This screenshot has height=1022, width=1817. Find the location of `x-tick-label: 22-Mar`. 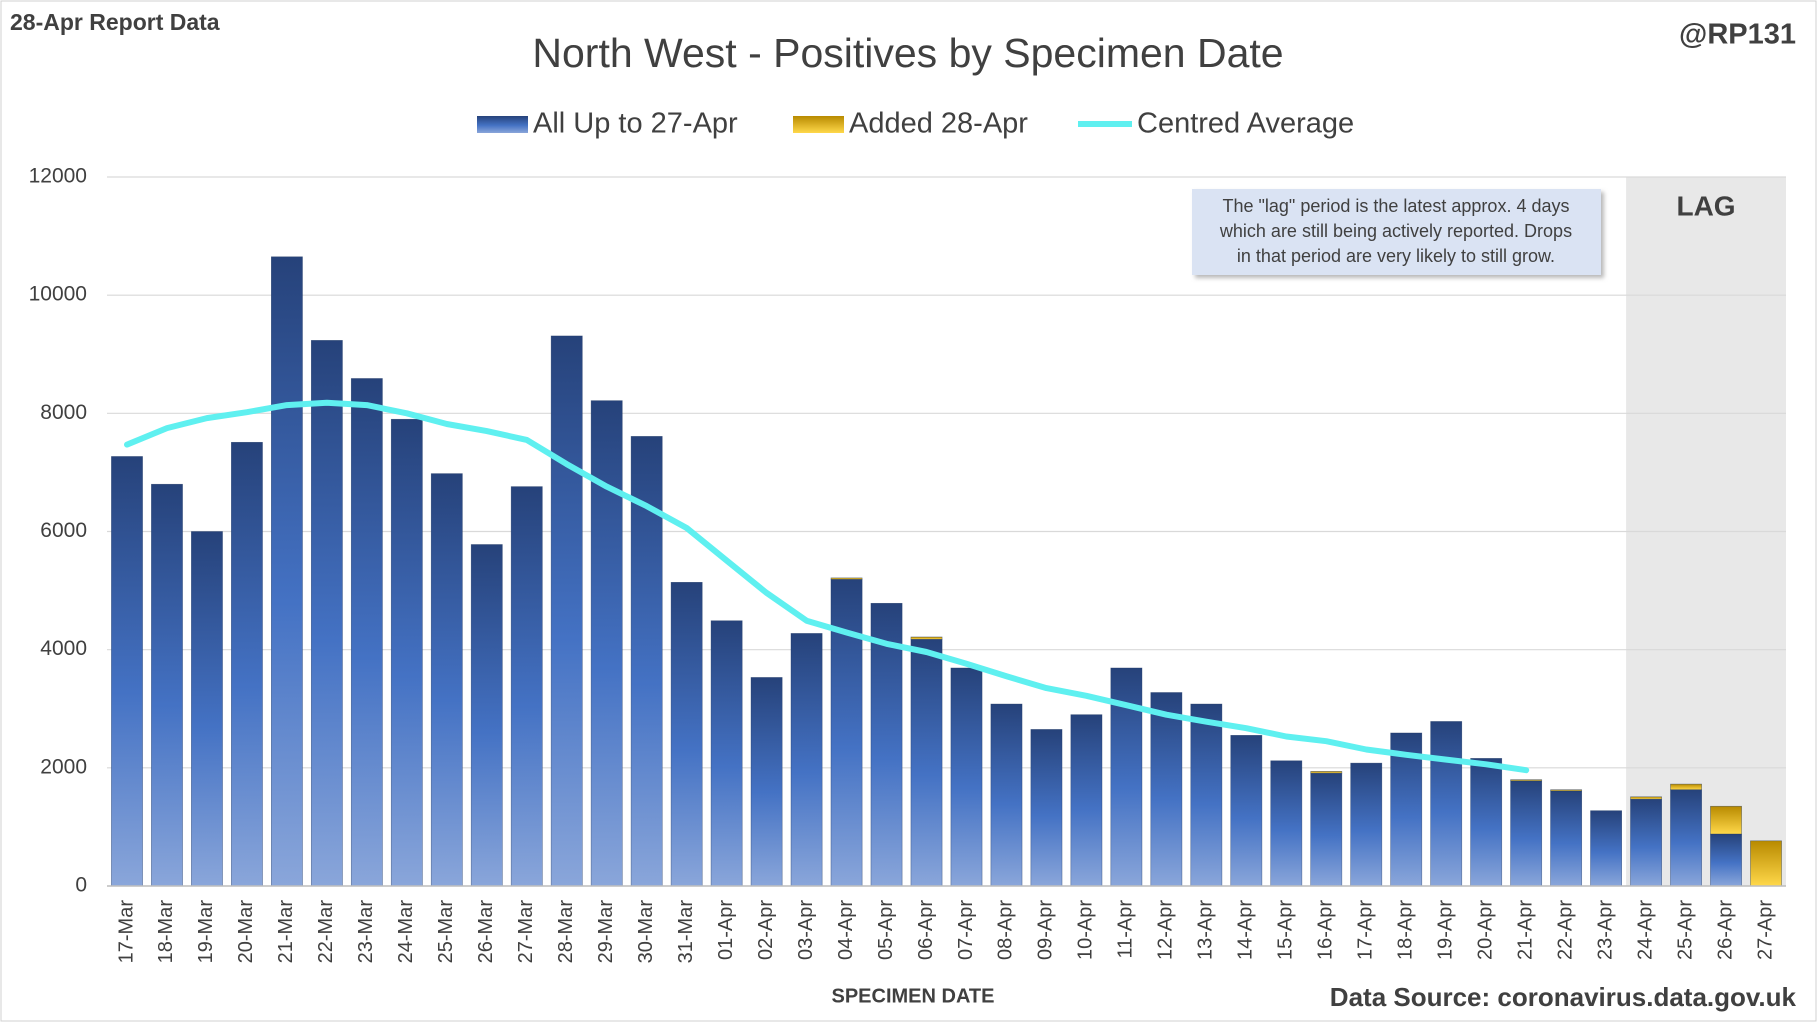

x-tick-label: 22-Mar is located at coordinates (326, 932).